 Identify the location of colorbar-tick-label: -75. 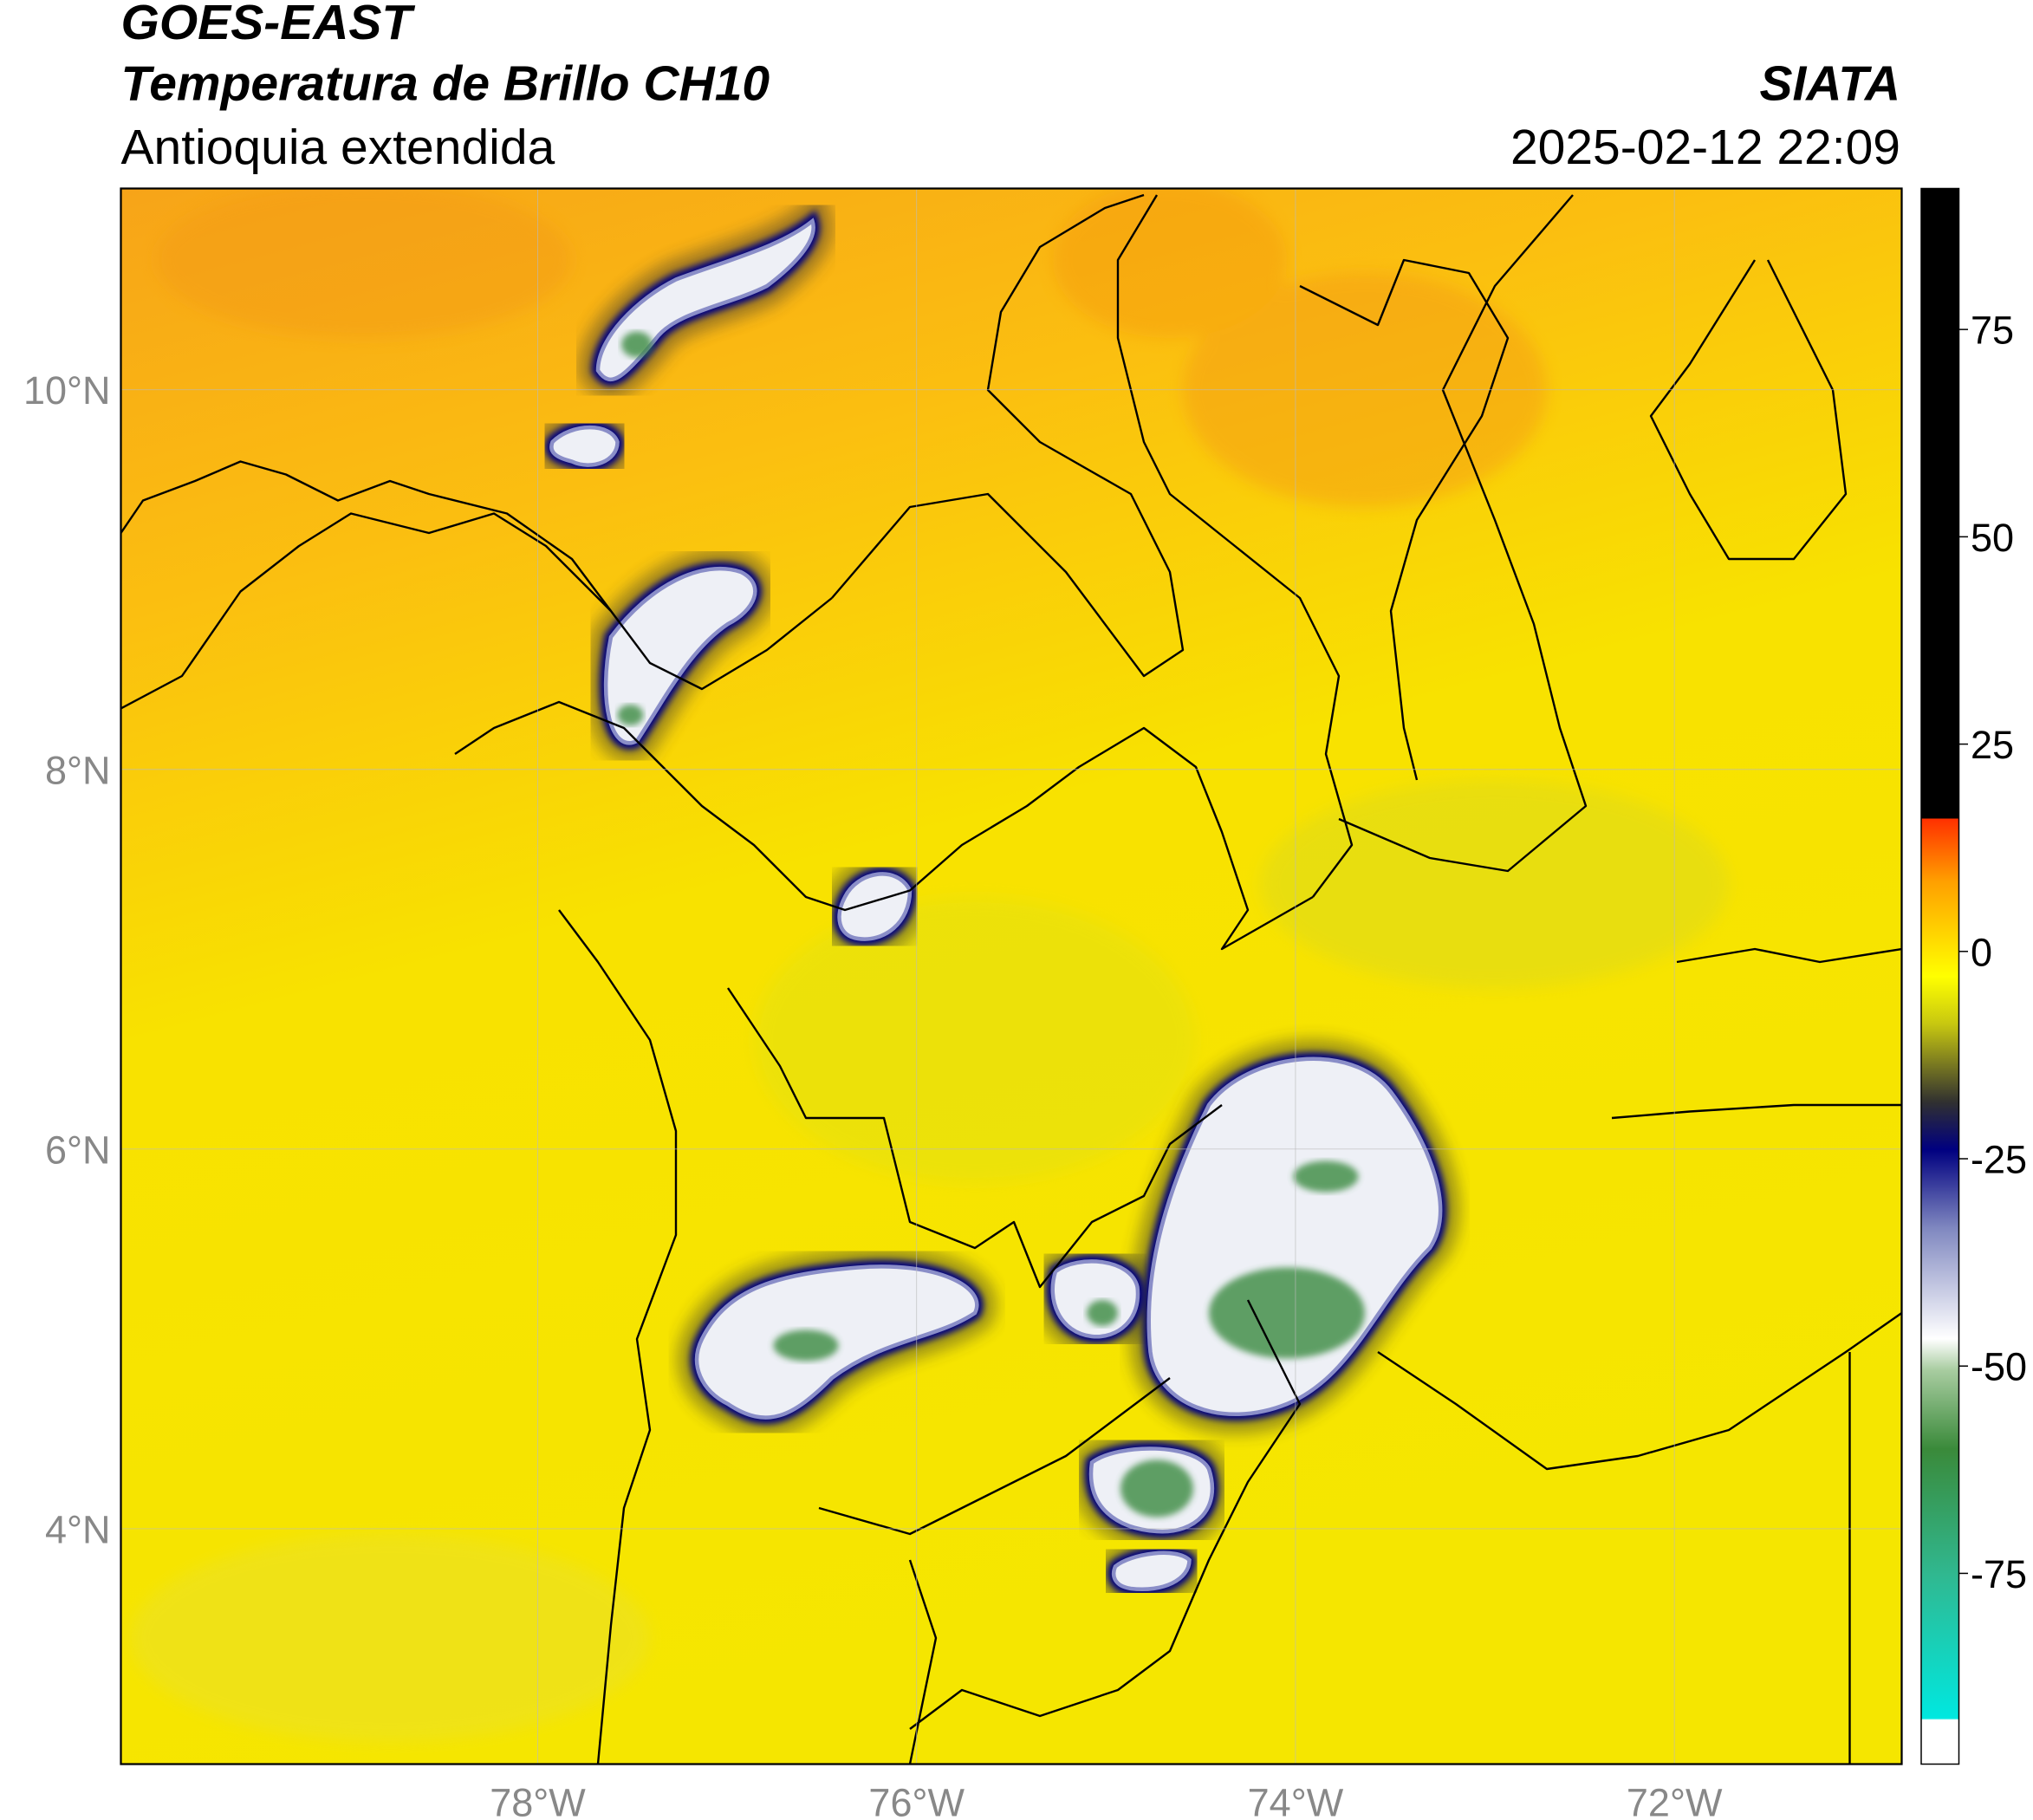
(1999, 1574).